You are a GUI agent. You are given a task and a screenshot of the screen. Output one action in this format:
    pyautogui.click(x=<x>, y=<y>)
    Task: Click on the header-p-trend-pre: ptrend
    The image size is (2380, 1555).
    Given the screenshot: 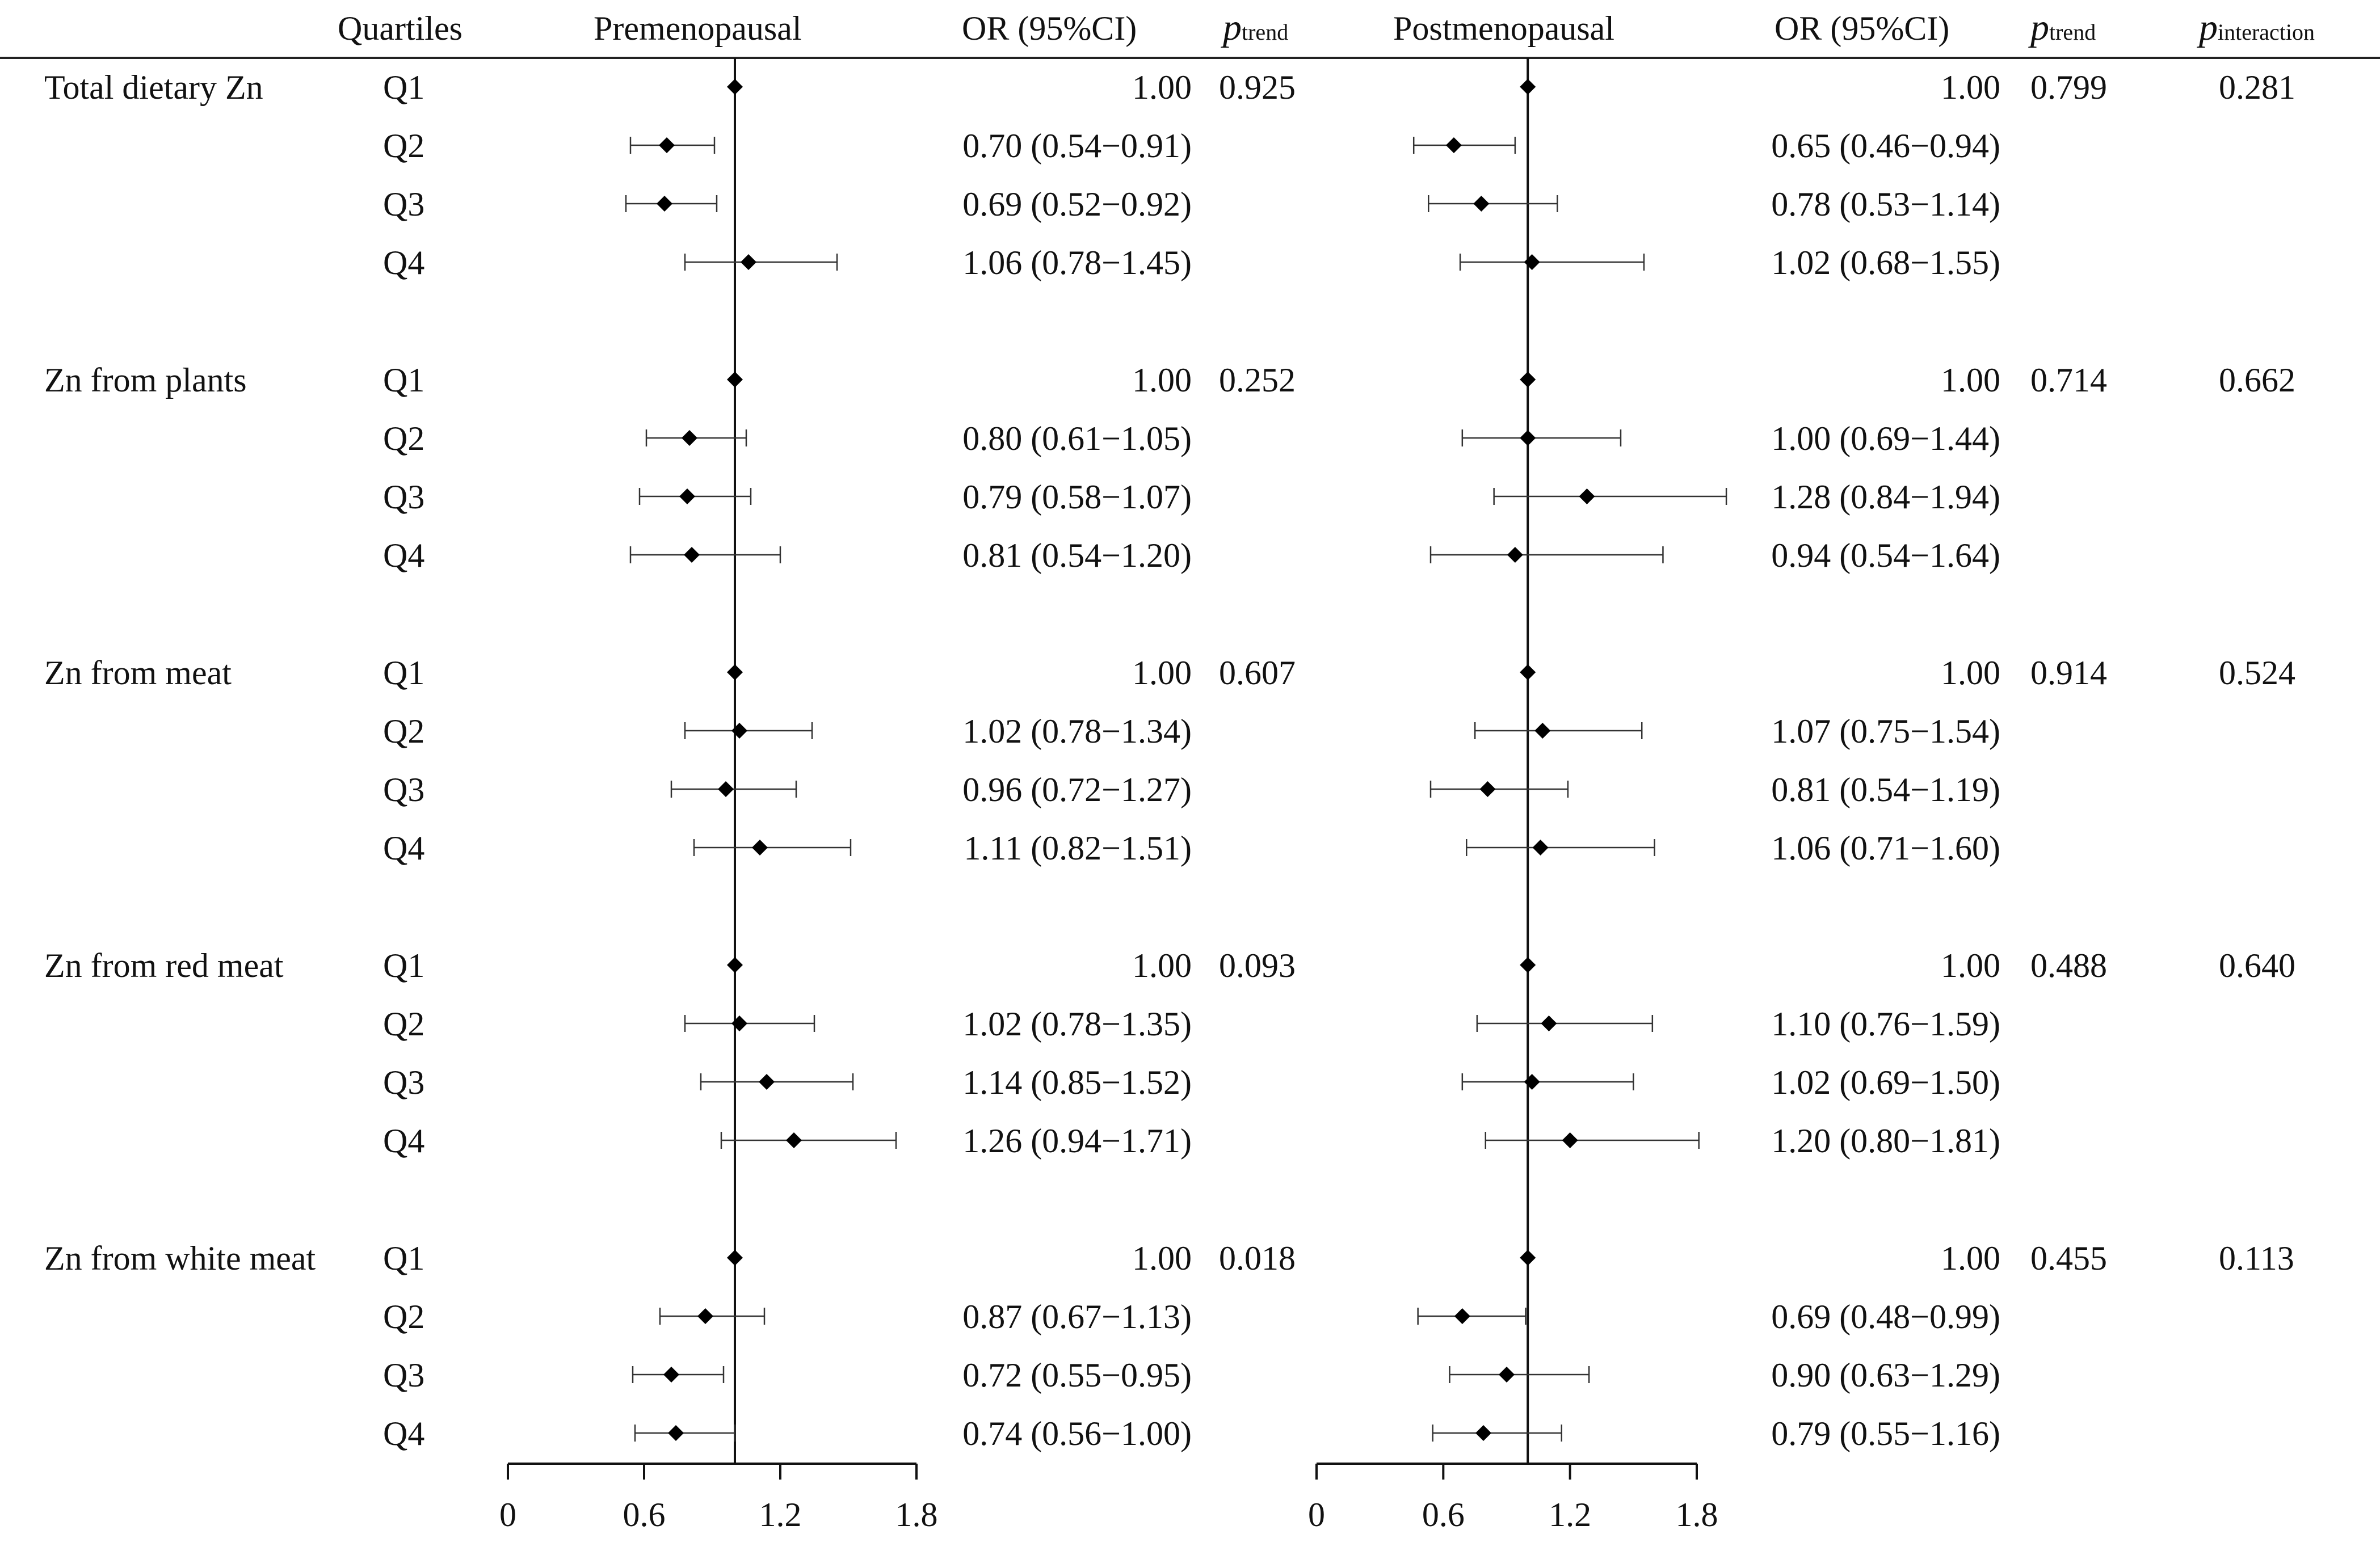 What is the action you would take?
    pyautogui.click(x=1254, y=28)
    